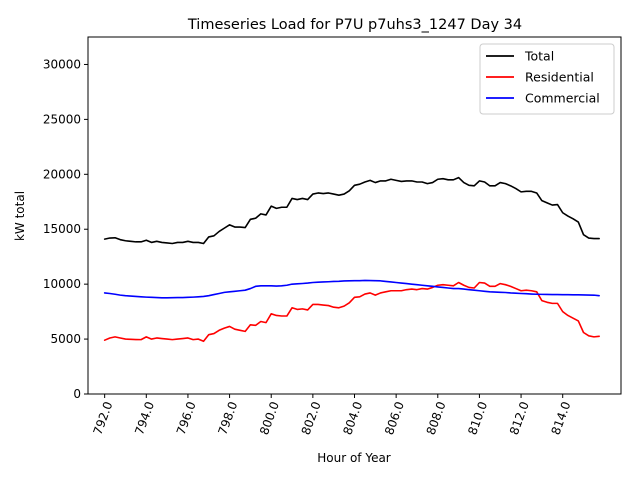  I want to click on legend-items: Total Residential Commercial, so click(543, 77).